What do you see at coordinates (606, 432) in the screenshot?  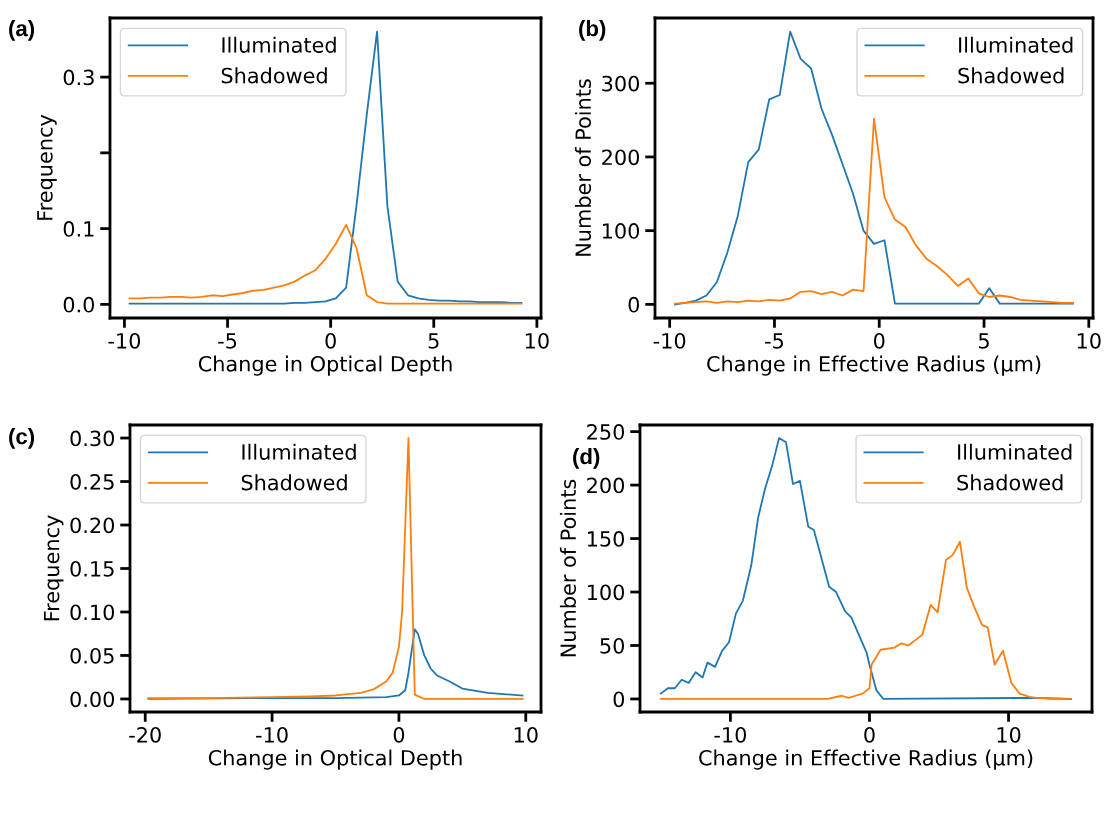 I see `y-tick-label: 250` at bounding box center [606, 432].